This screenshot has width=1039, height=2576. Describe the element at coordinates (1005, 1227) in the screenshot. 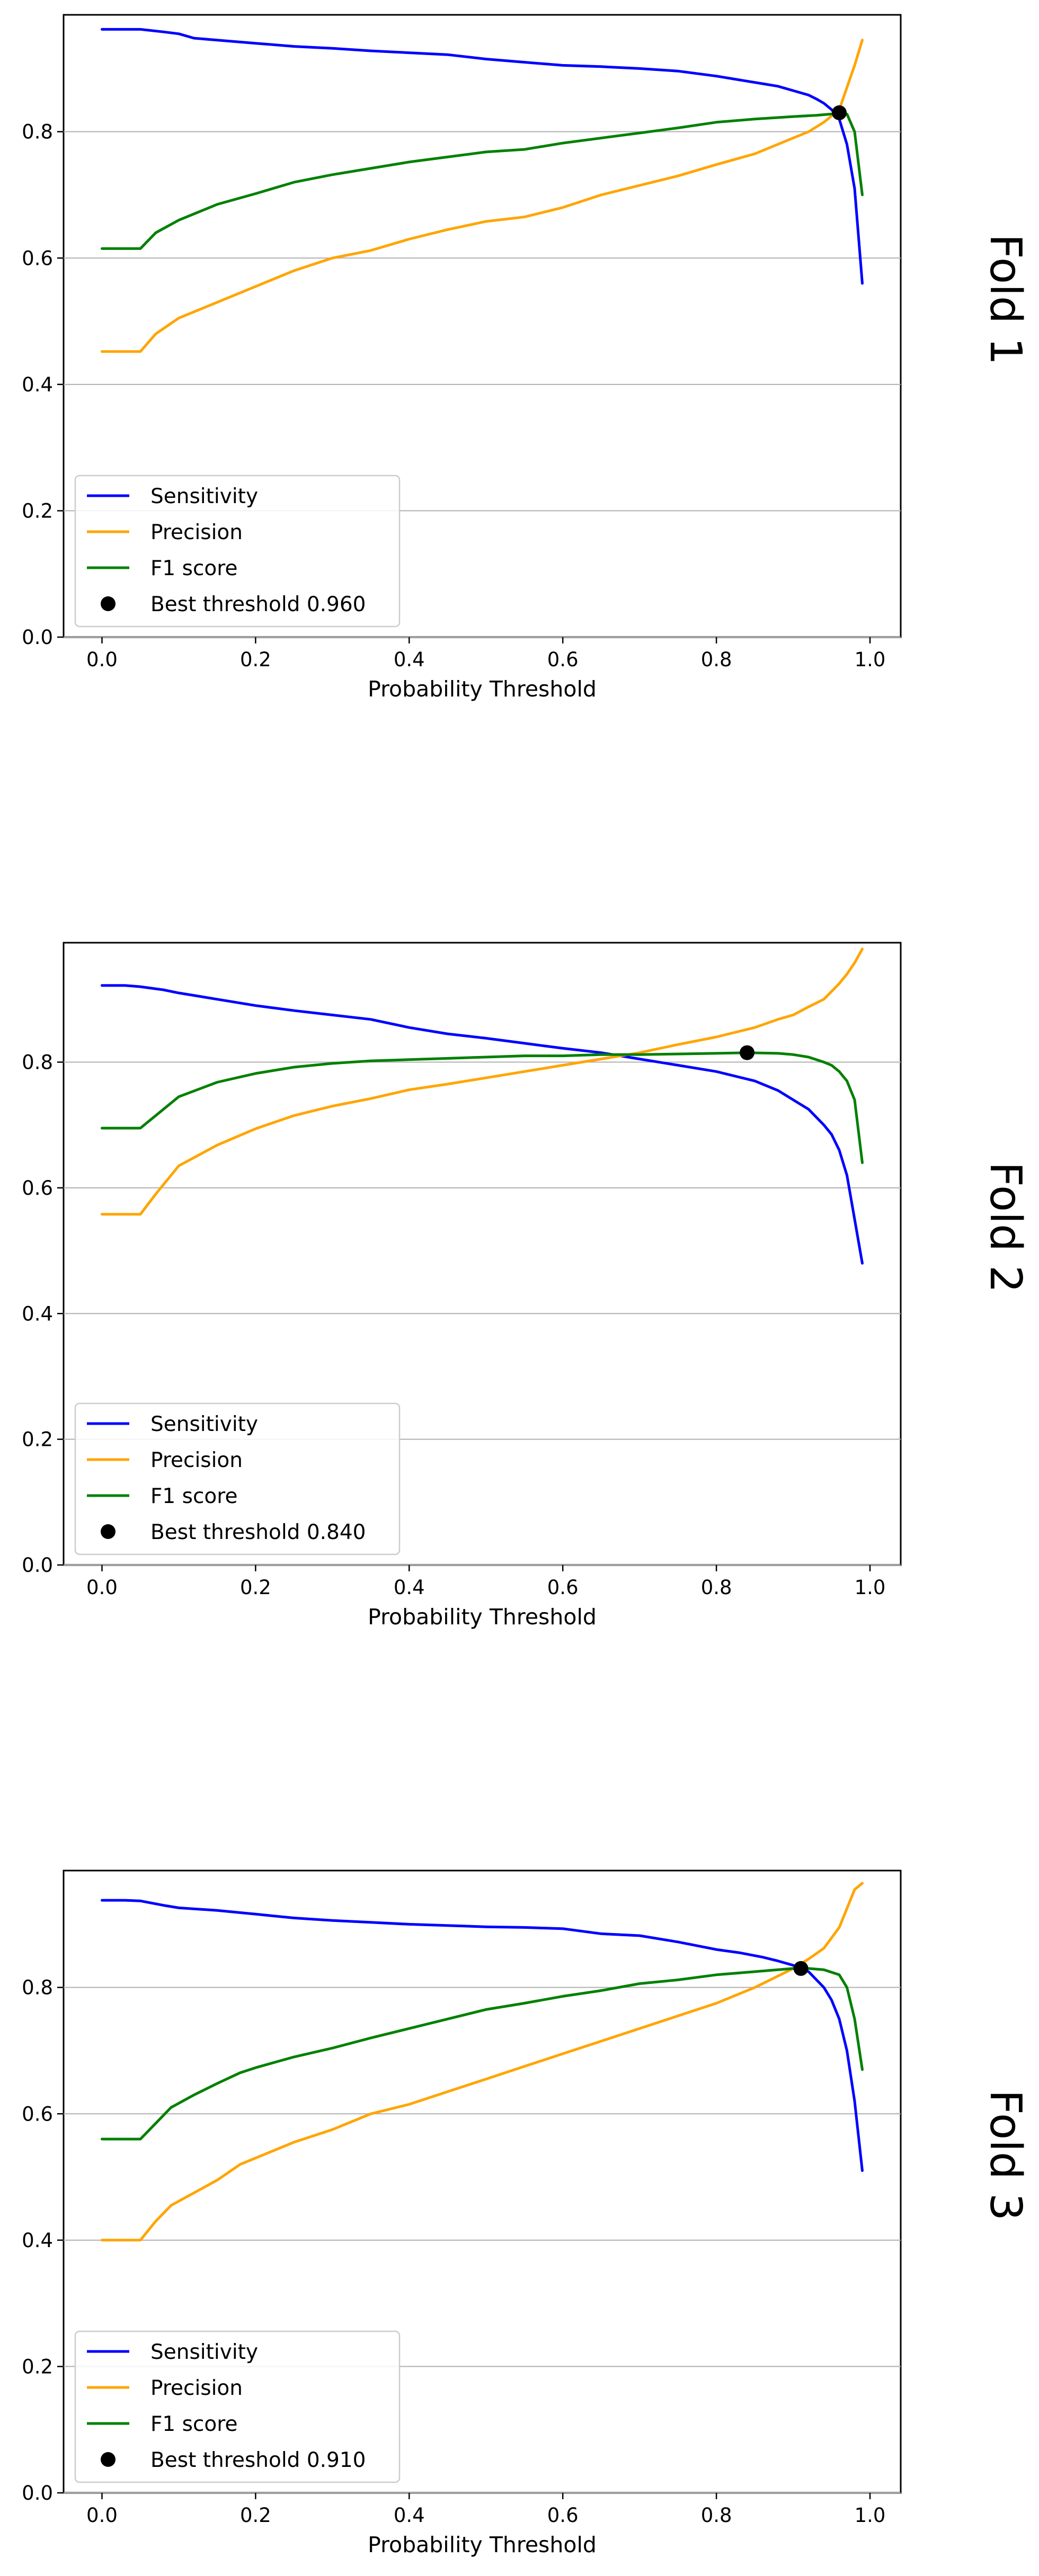

I see `fold-label: Fold 2` at that location.